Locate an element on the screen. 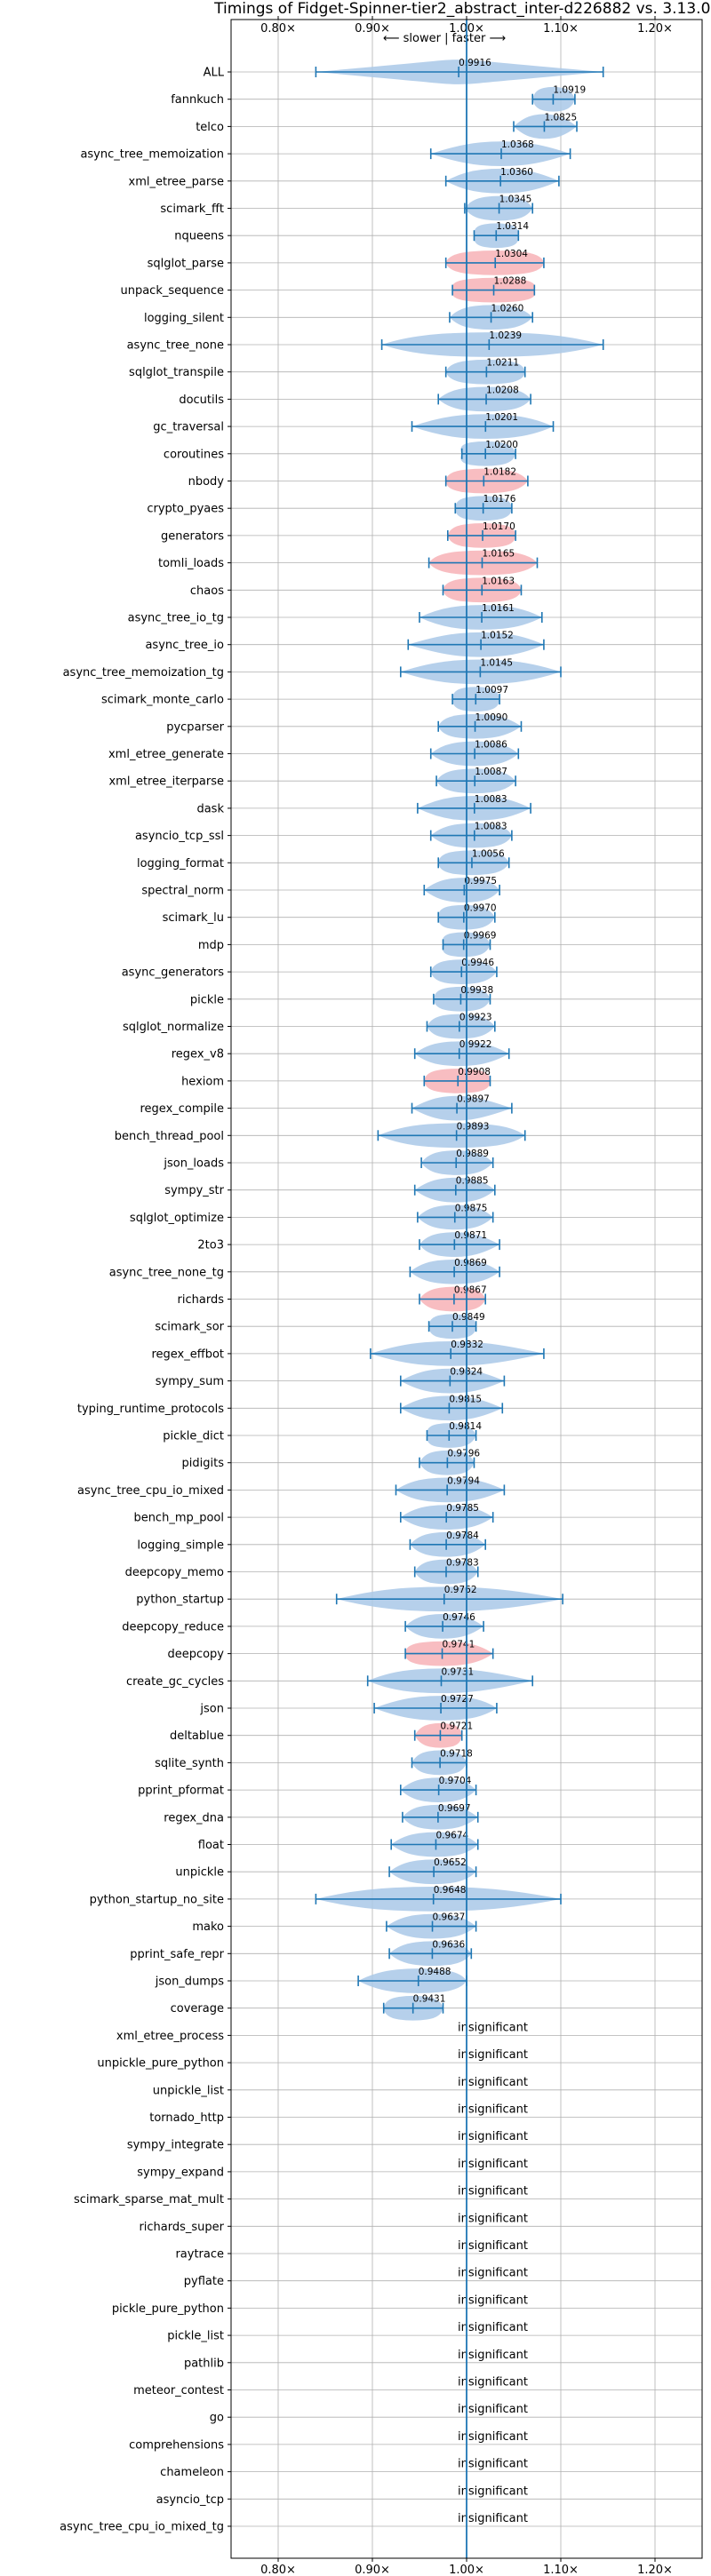 The width and height of the screenshot is (711, 2576). benchmark-row: asyncio_tcp_ssl 1.0083 is located at coordinates (324, 835).